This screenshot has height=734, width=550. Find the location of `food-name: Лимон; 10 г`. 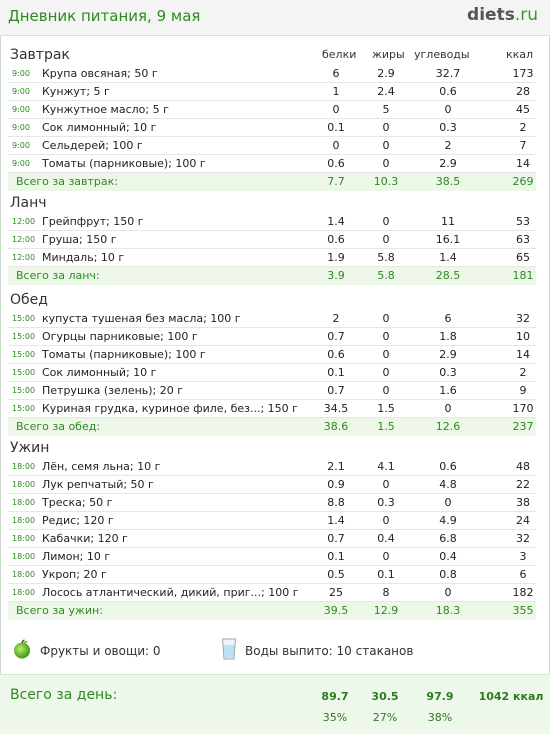

food-name: Лимон; 10 г is located at coordinates (76, 556).